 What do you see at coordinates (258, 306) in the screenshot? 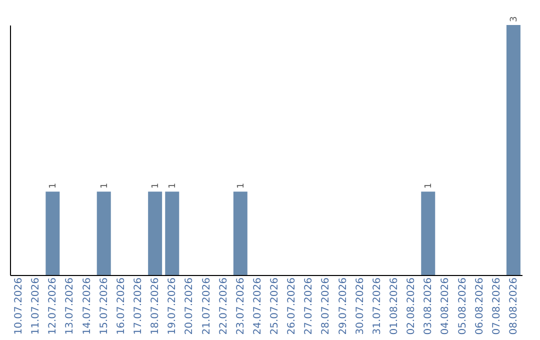
I see `x-tick-label: 24.07.2026` at bounding box center [258, 306].